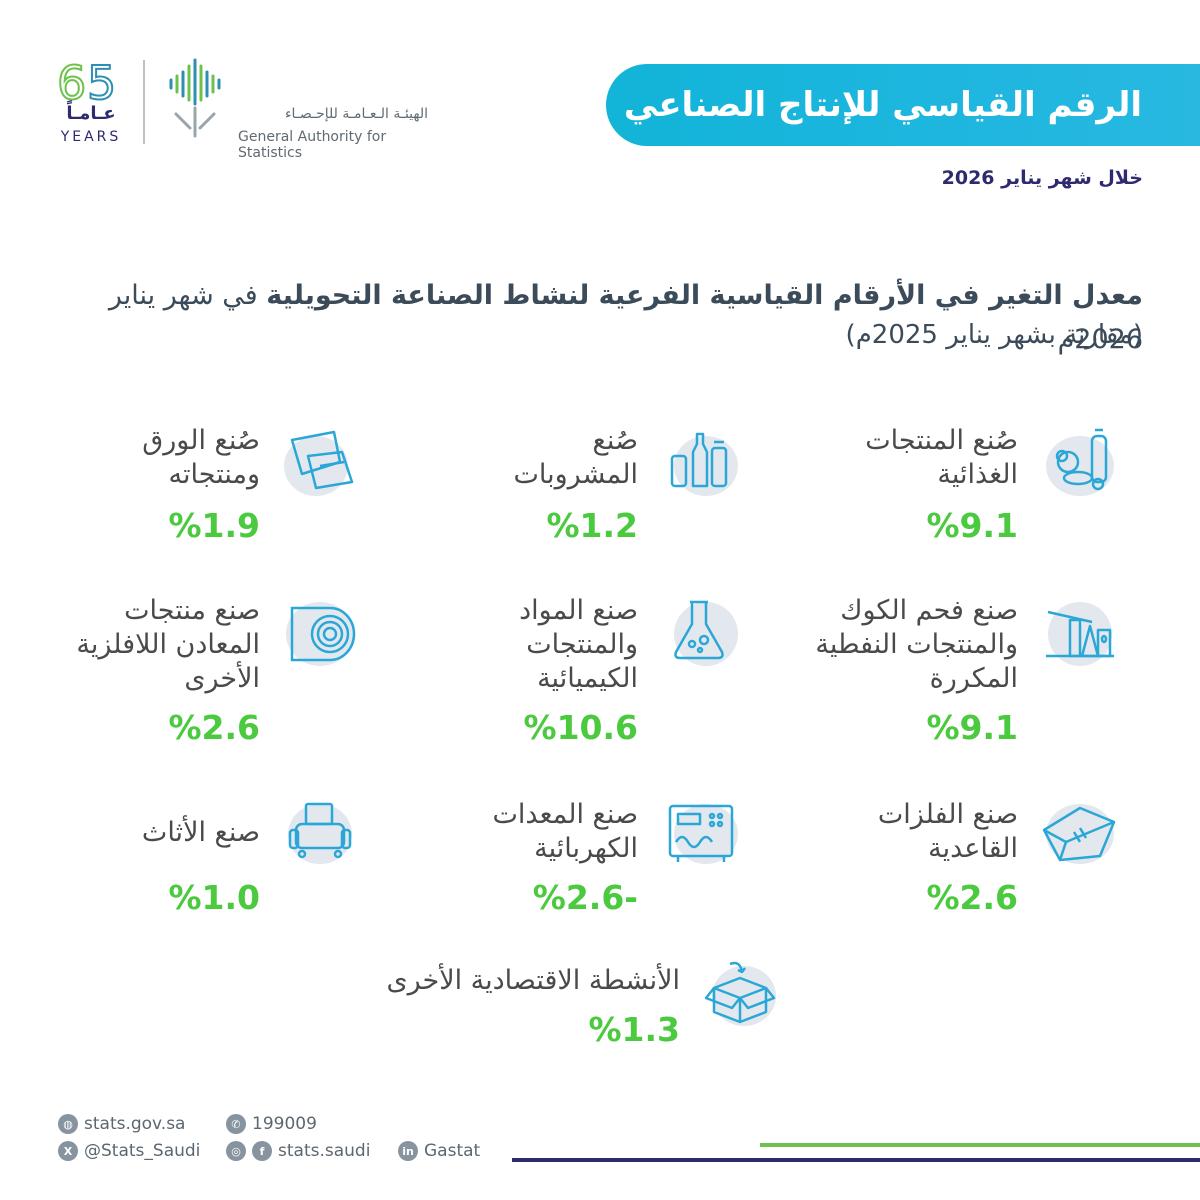 The image size is (1200, 1200). What do you see at coordinates (284, 1124) in the screenshot?
I see `phone-text: 199009` at bounding box center [284, 1124].